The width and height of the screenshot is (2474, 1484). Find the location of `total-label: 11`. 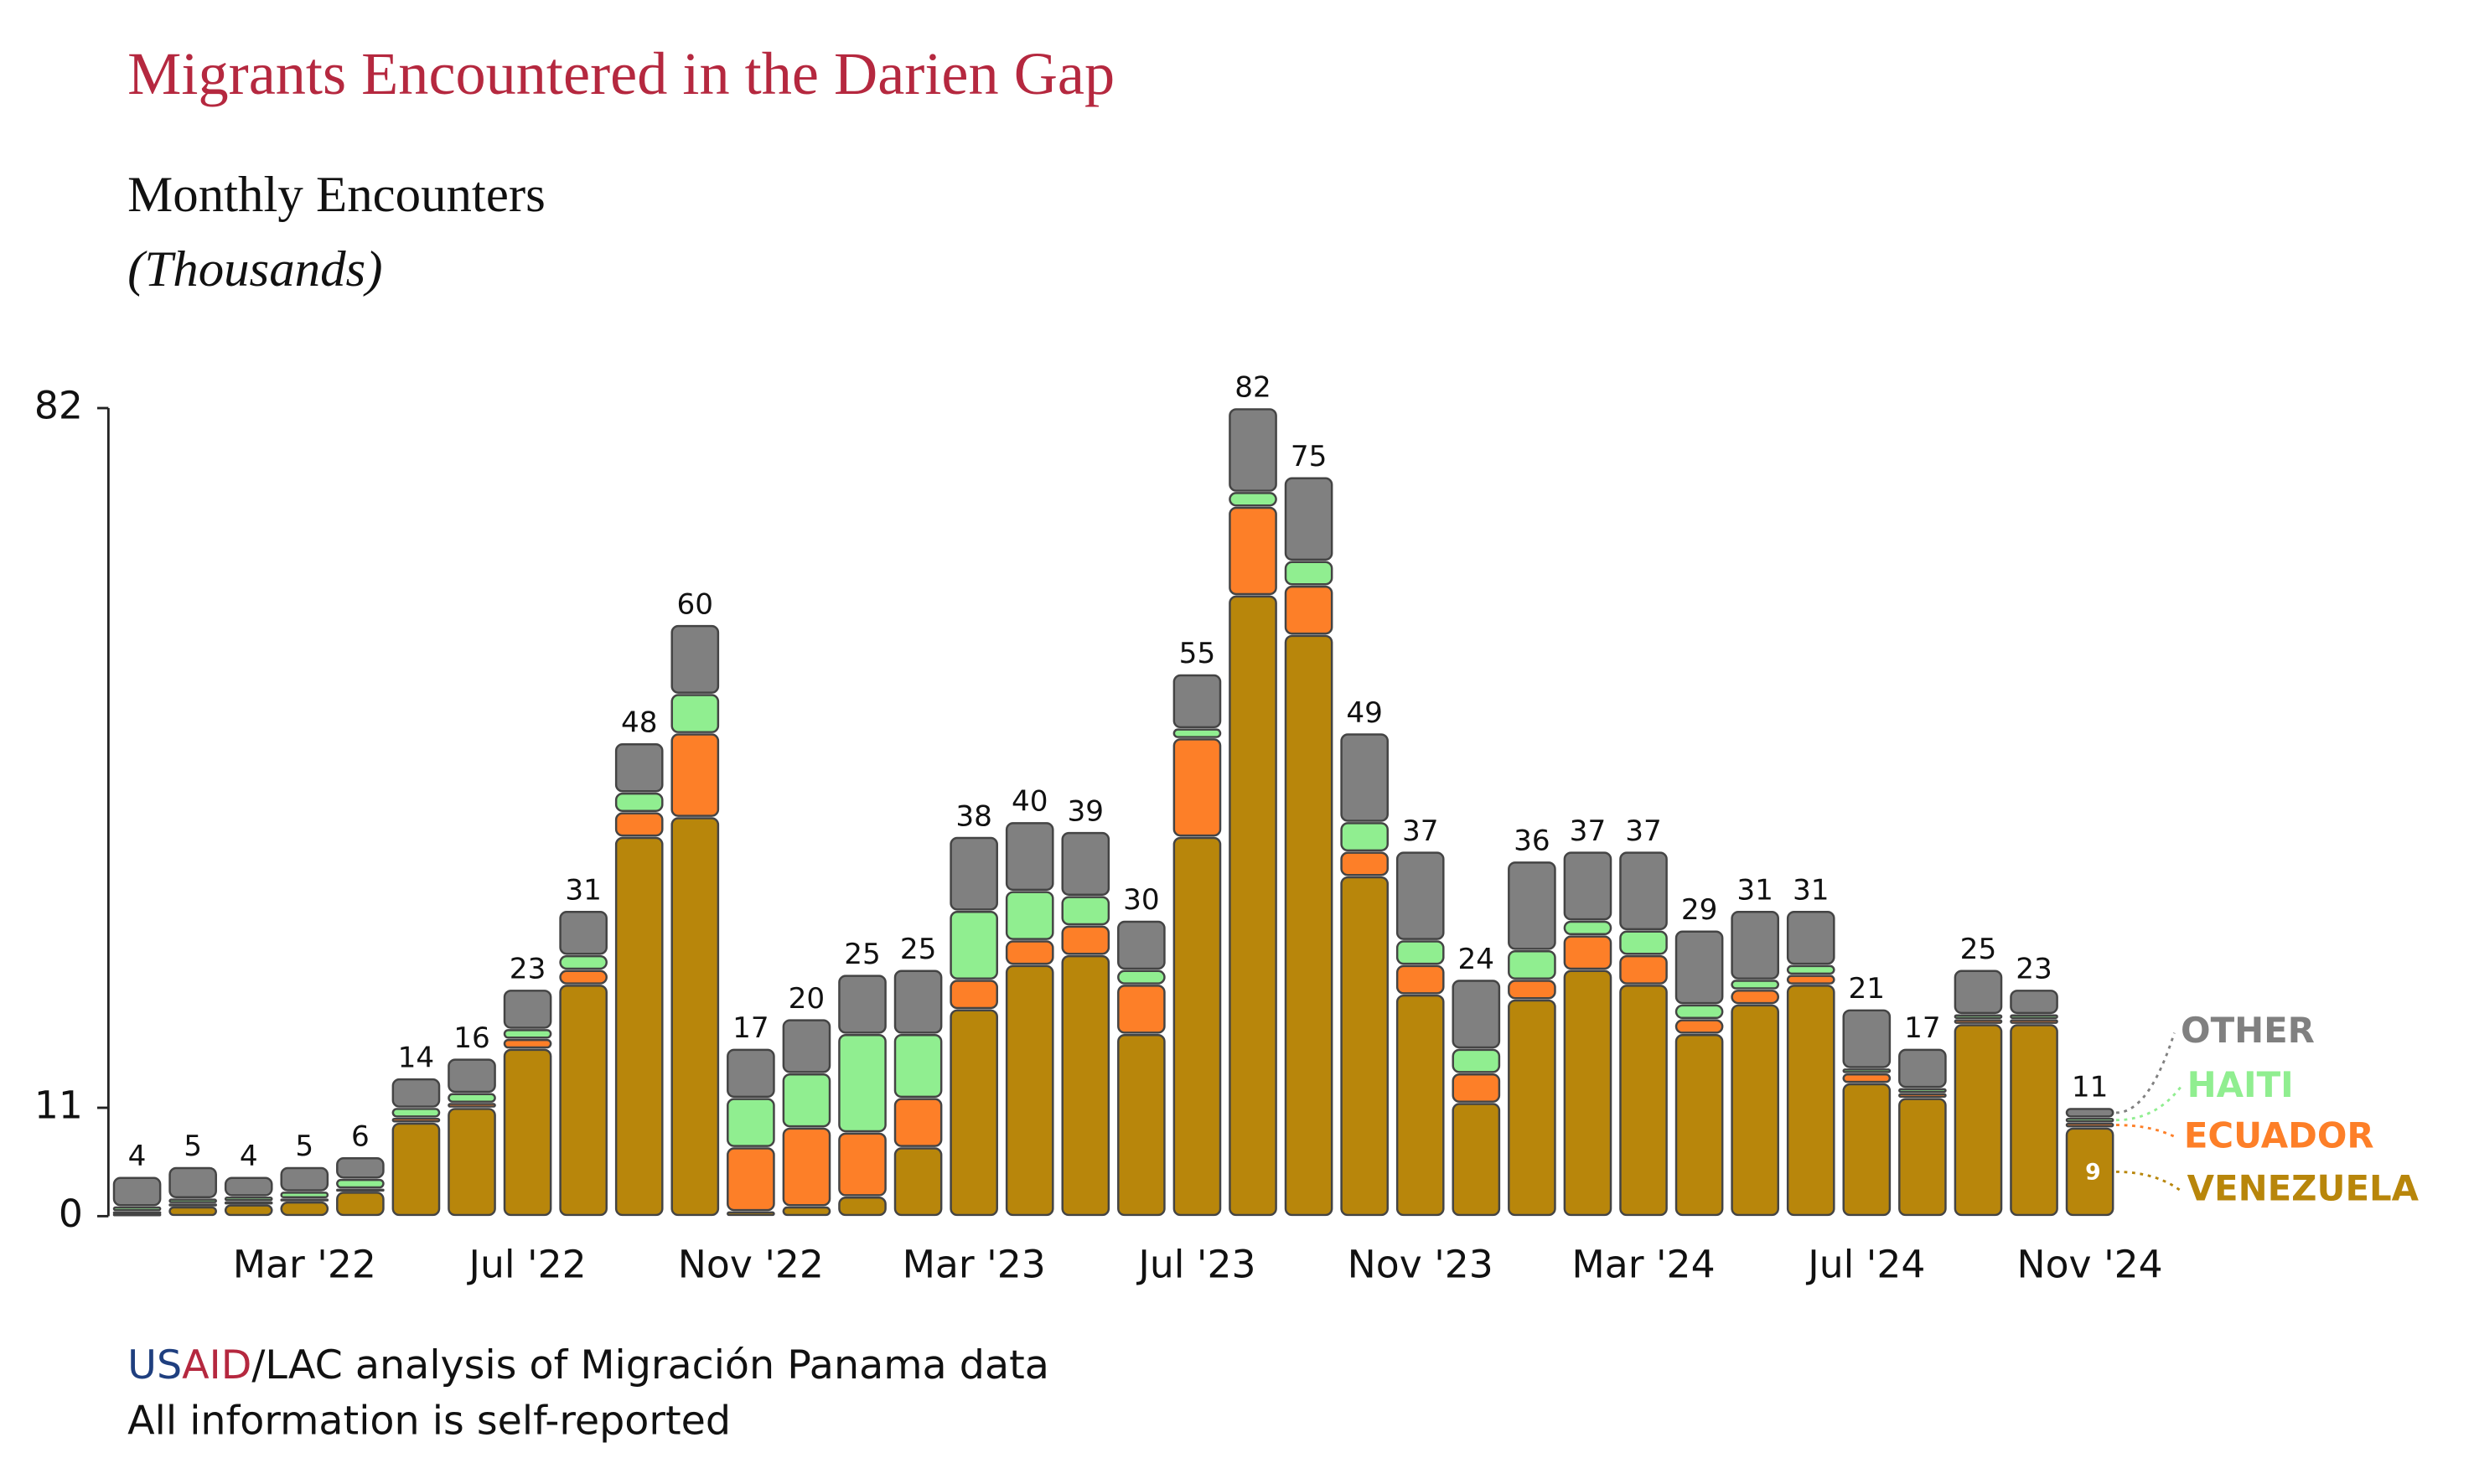

total-label: 11 is located at coordinates (2091, 1088).